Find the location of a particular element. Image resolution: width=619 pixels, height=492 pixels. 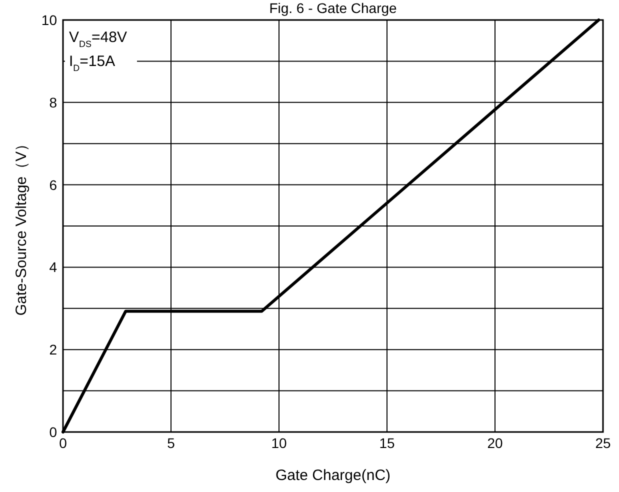

y-tick-label: 8 is located at coordinates (53, 102).